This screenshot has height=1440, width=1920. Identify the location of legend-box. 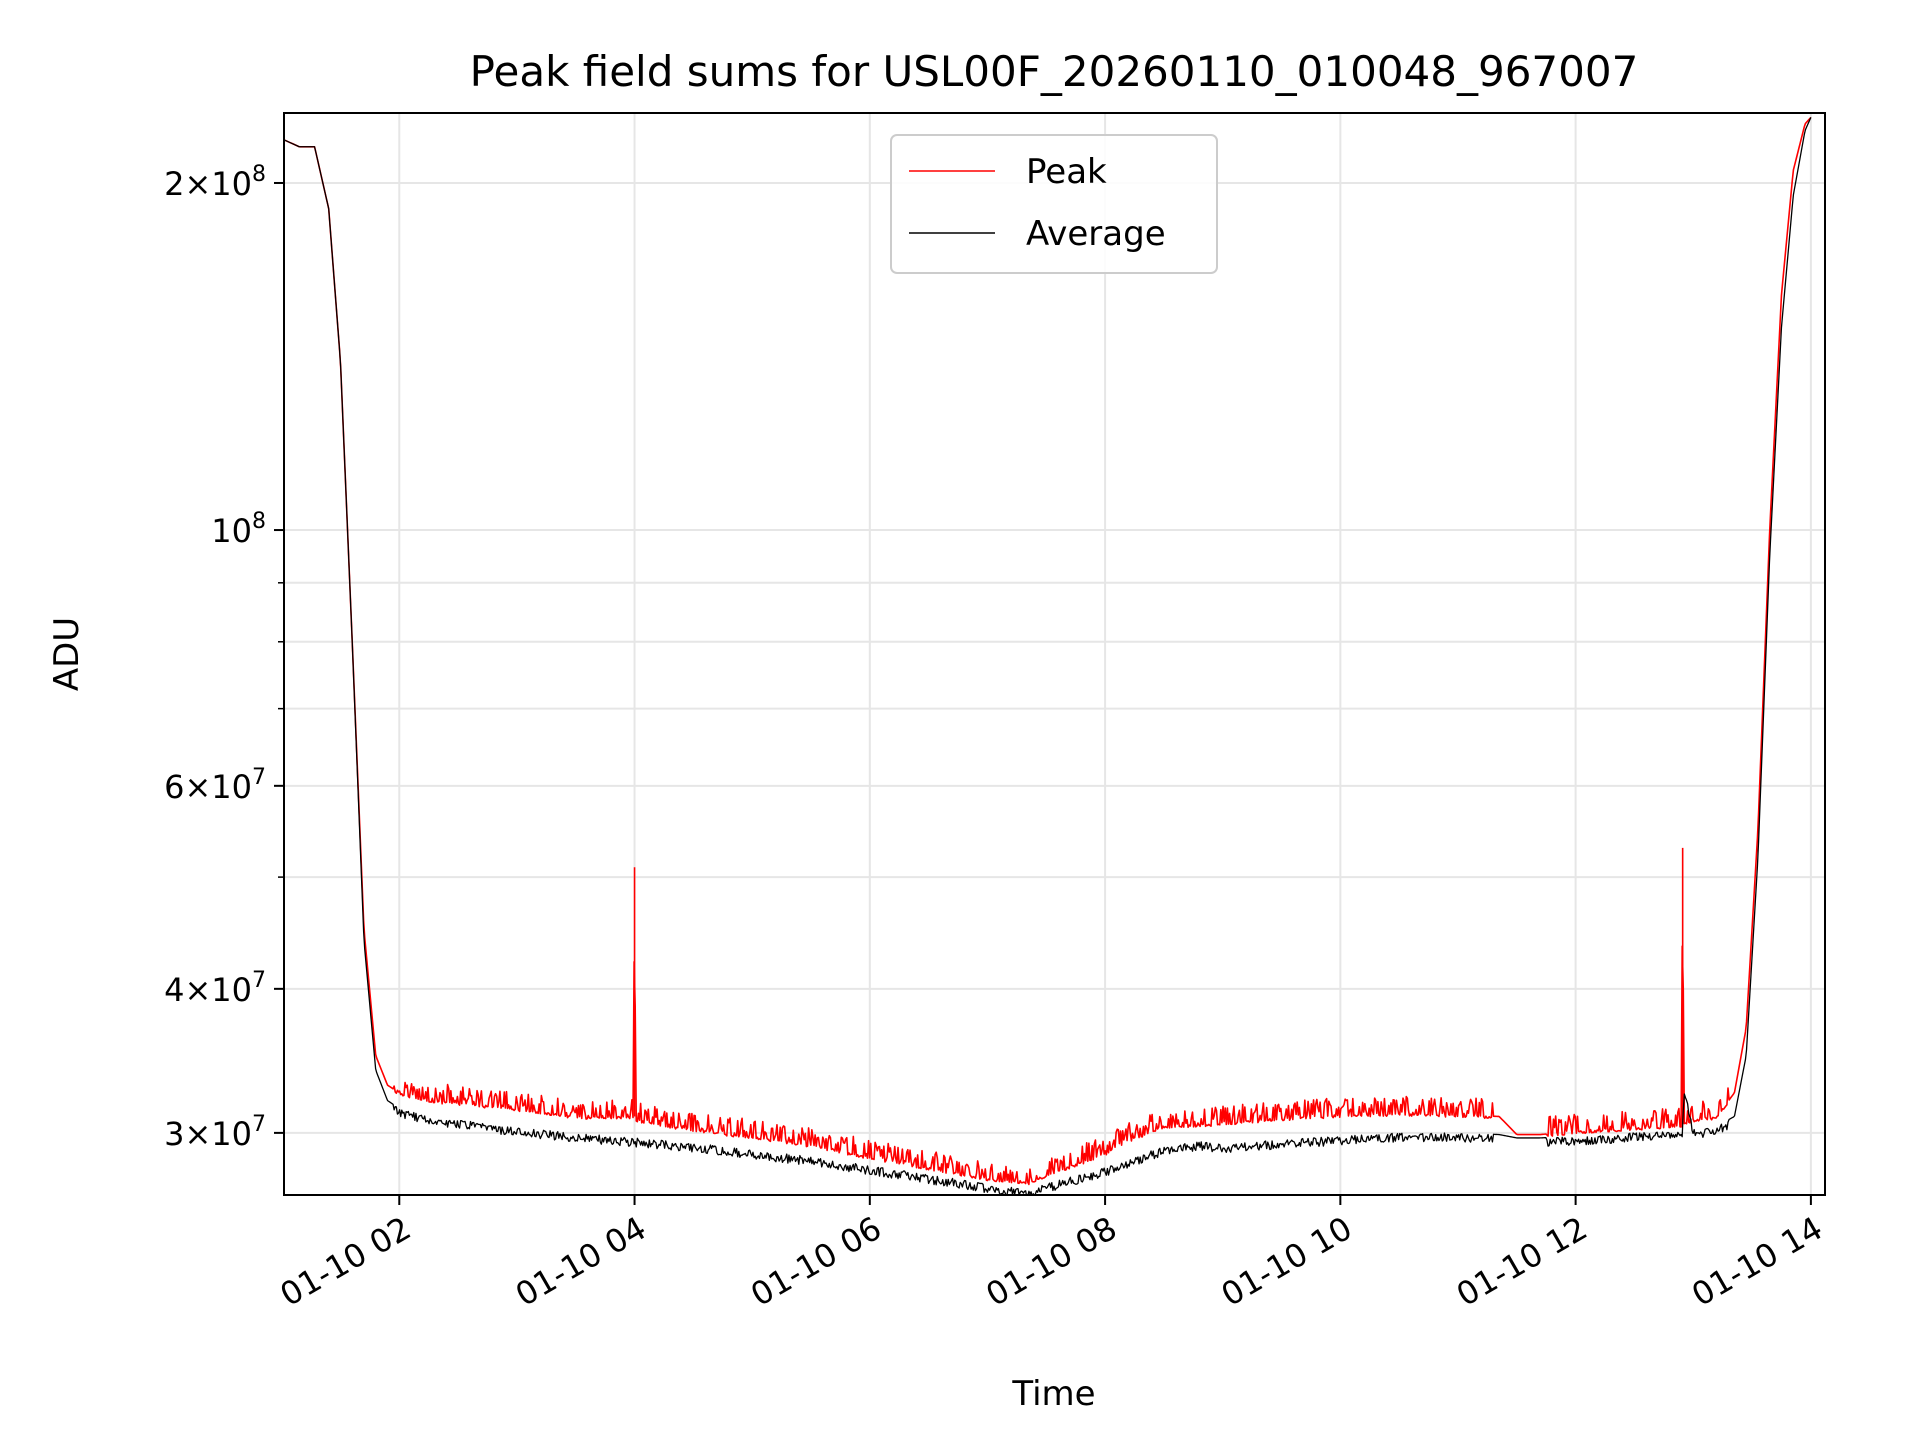
(1054, 204).